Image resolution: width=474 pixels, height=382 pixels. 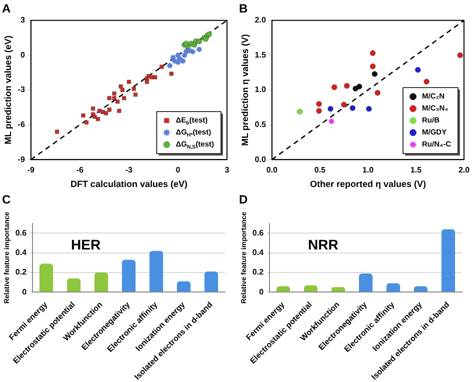 What do you see at coordinates (22, 89) in the screenshot?
I see `y-tick-label: -3` at bounding box center [22, 89].